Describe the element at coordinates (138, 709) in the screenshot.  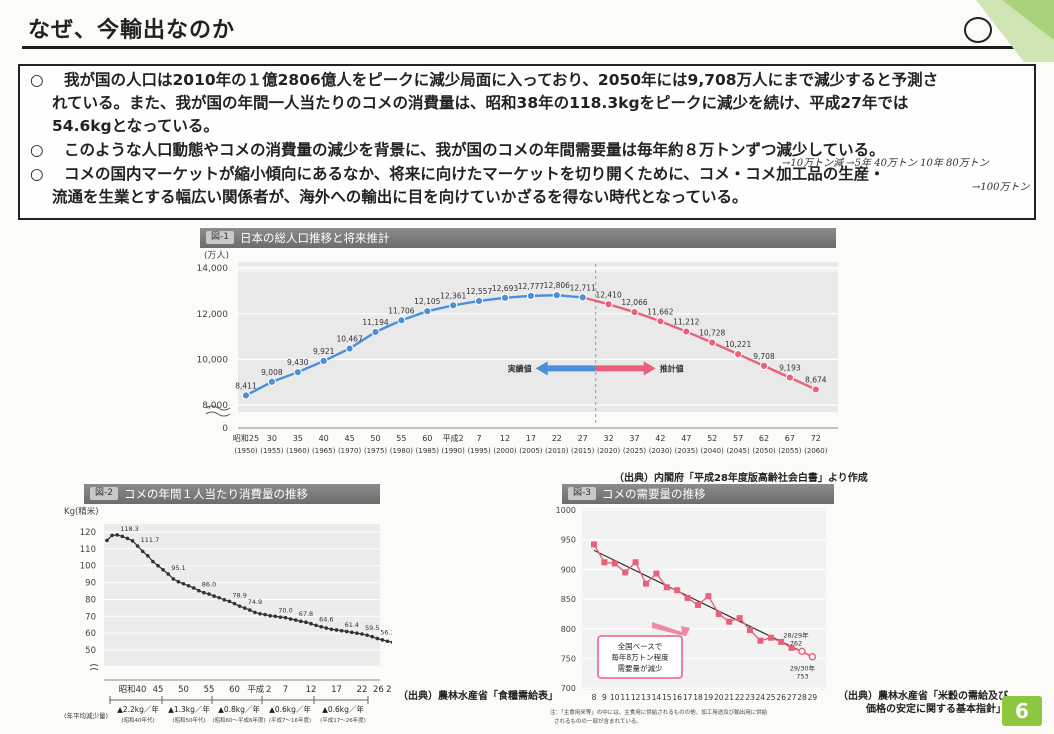
I see `decline-rate: ▲2.2kg／年` at that location.